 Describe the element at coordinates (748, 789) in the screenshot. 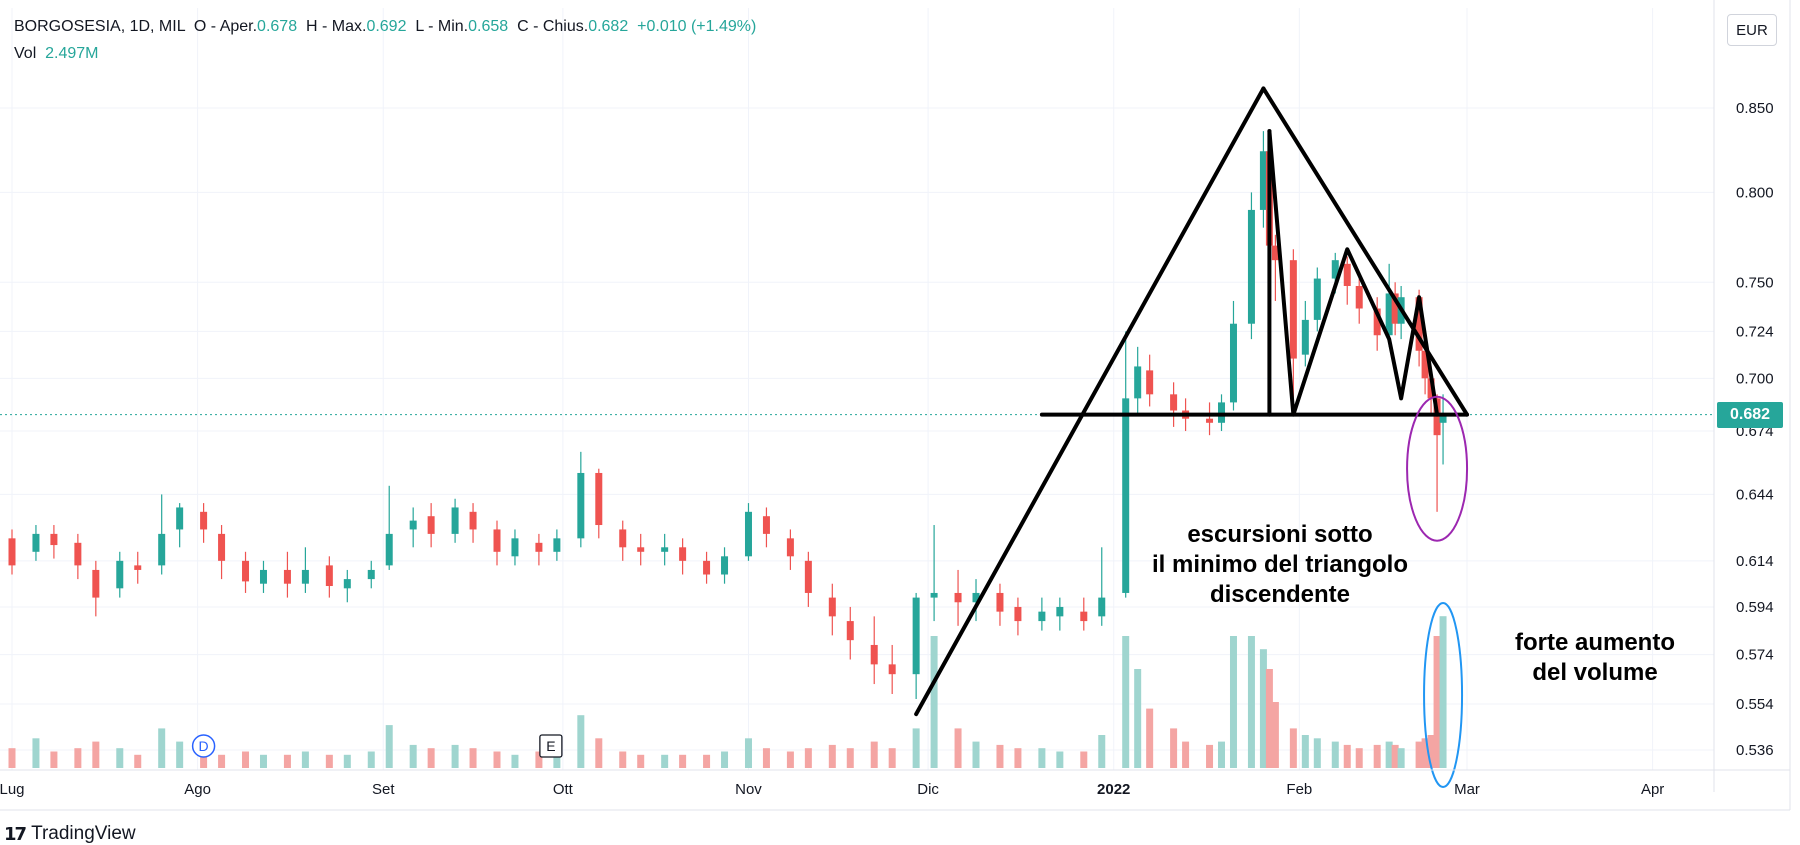

I see `time-tick-label: Nov` at that location.